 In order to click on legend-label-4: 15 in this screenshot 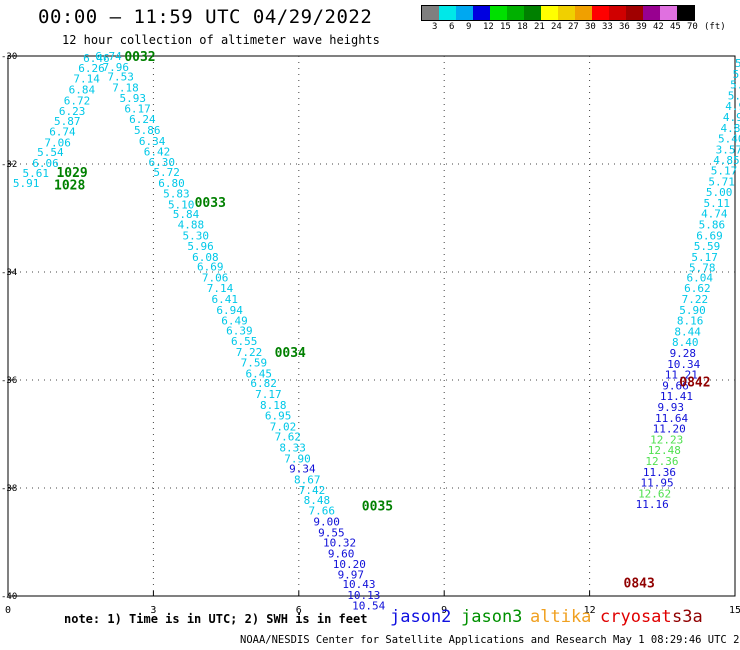, I will do `click(505, 27)`.